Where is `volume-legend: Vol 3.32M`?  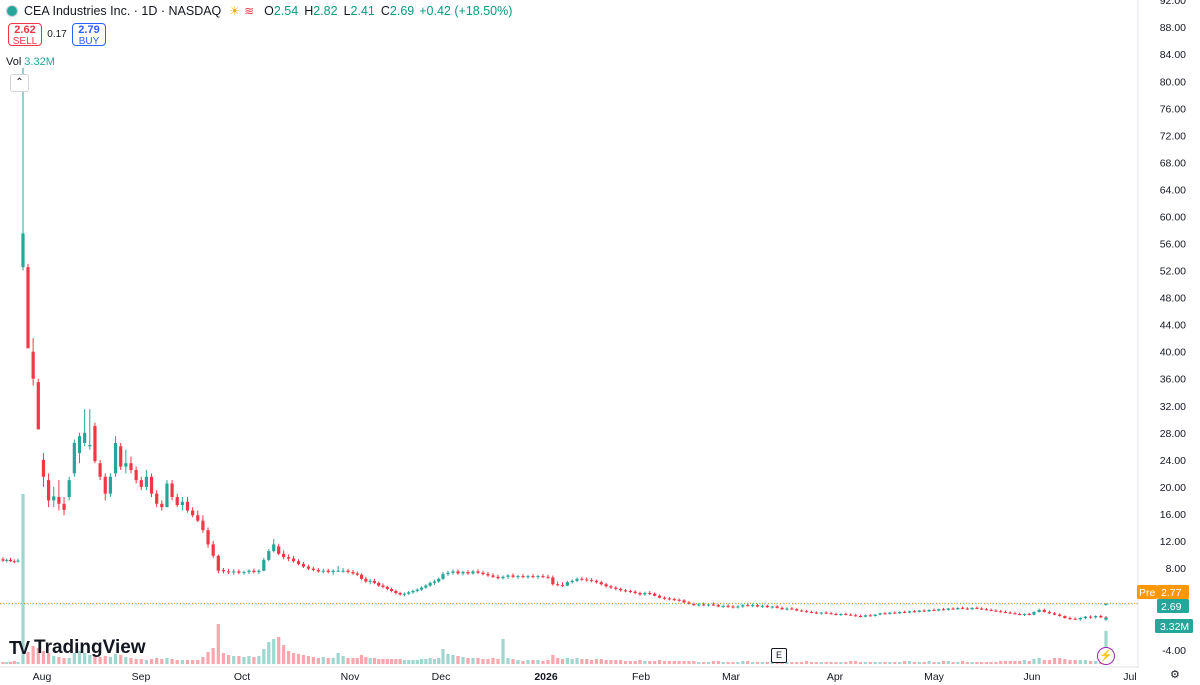 volume-legend: Vol 3.32M is located at coordinates (30, 62).